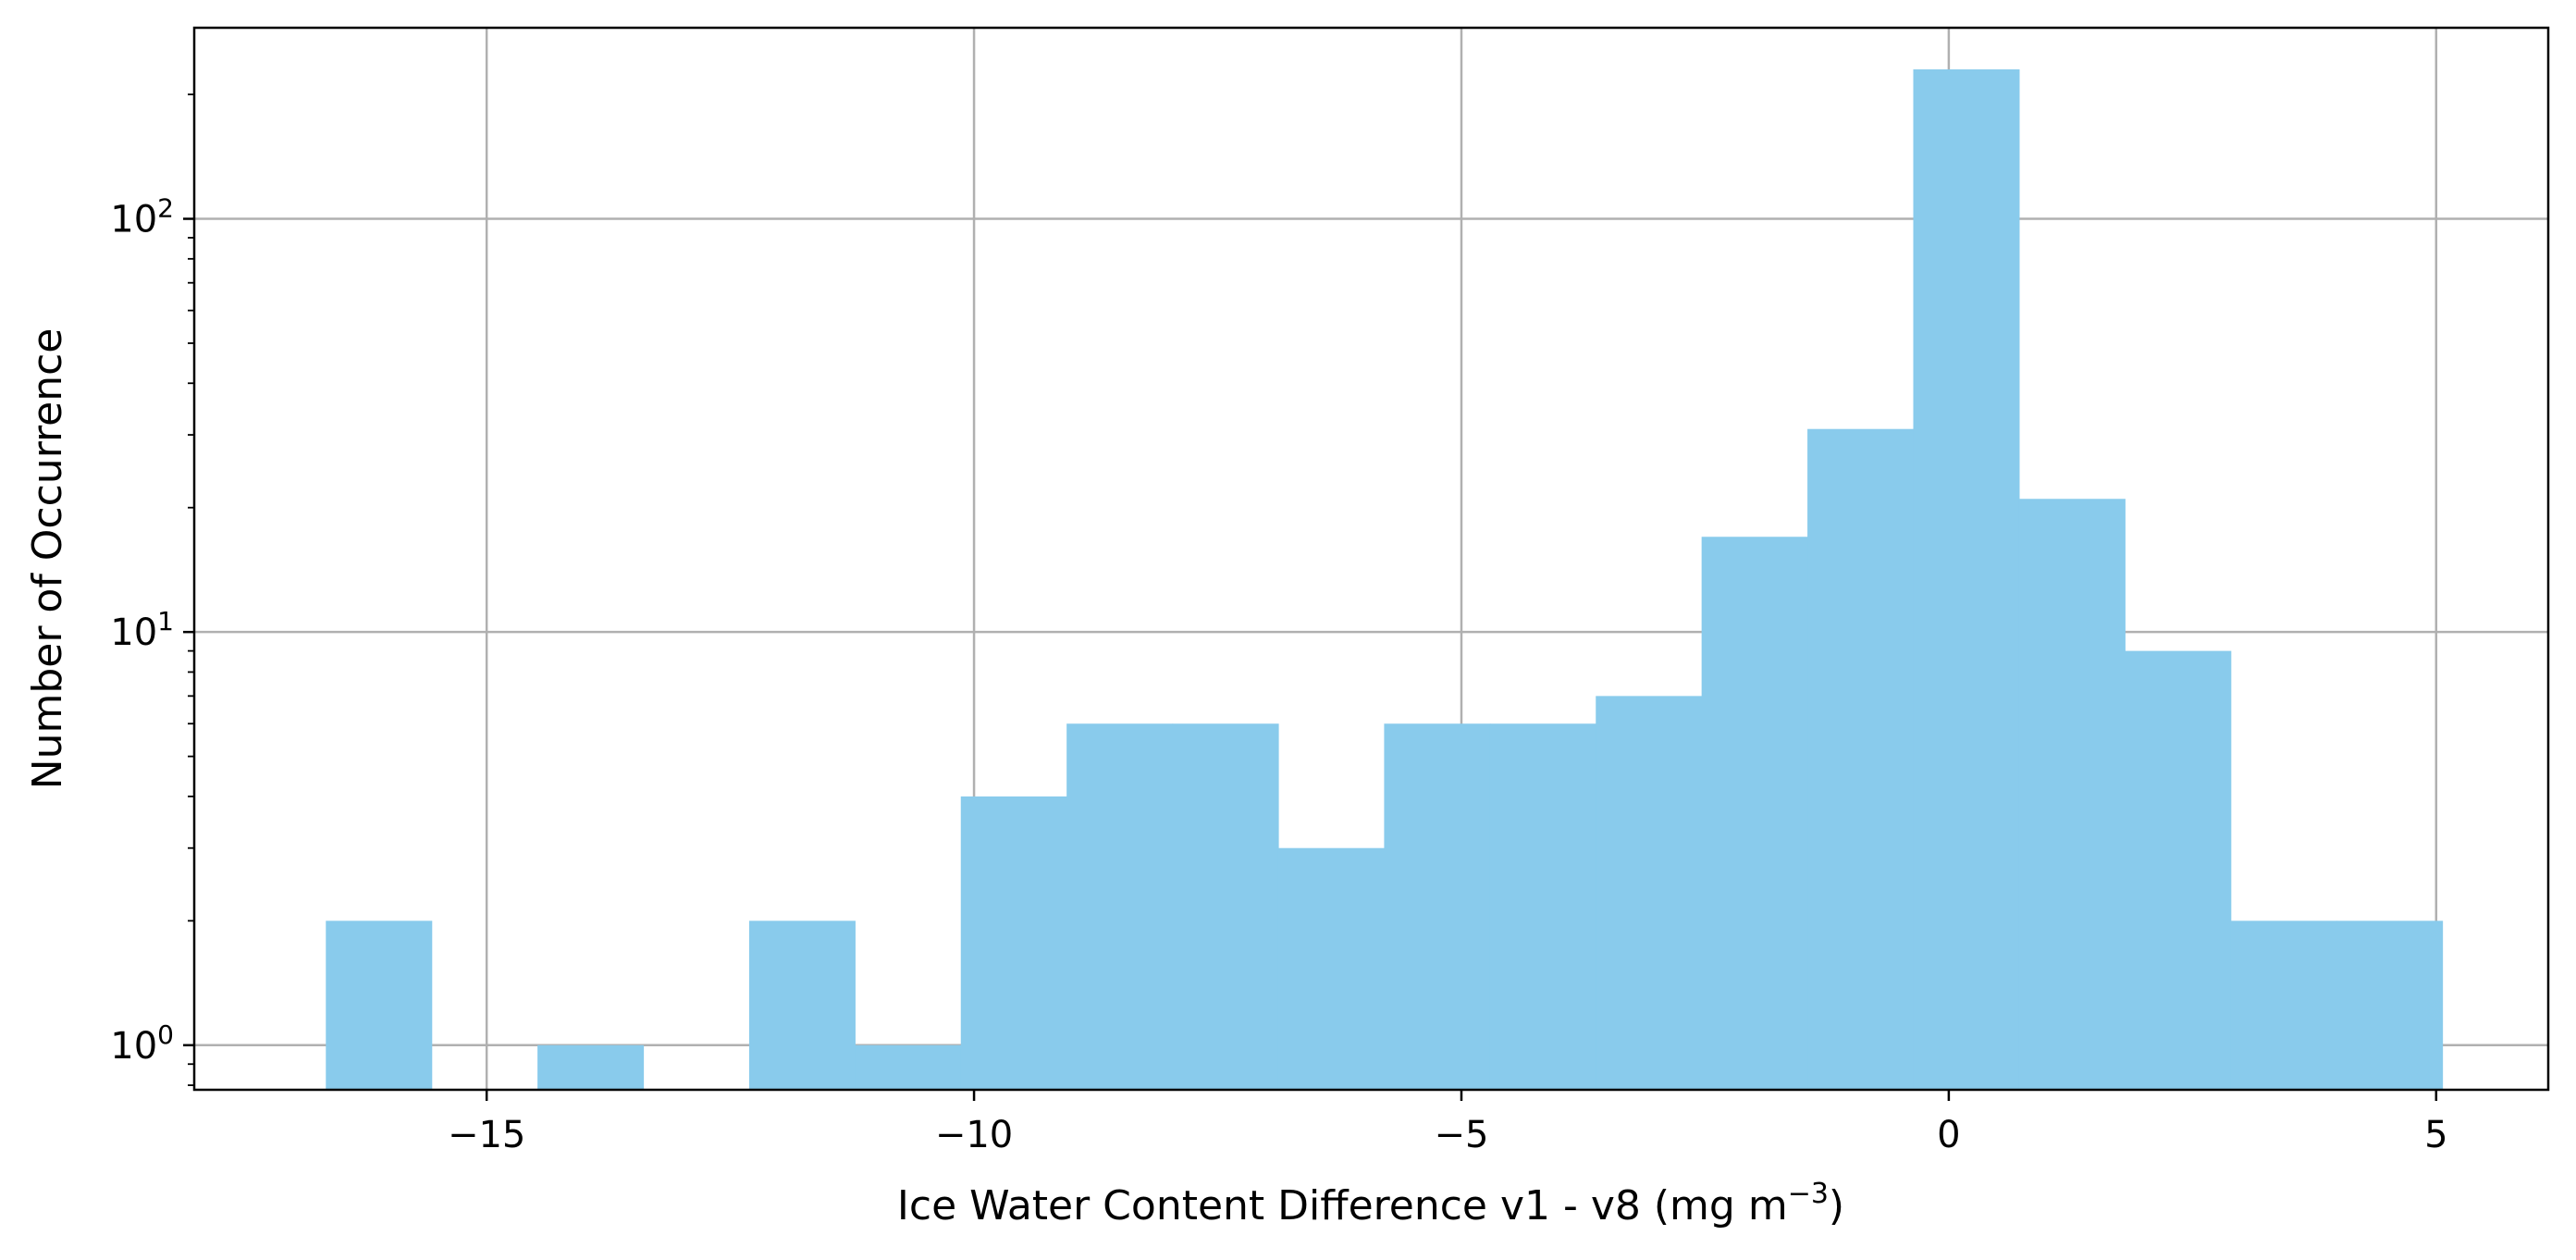  What do you see at coordinates (142, 1043) in the screenshot?
I see `y-tick-label: 10⁰` at bounding box center [142, 1043].